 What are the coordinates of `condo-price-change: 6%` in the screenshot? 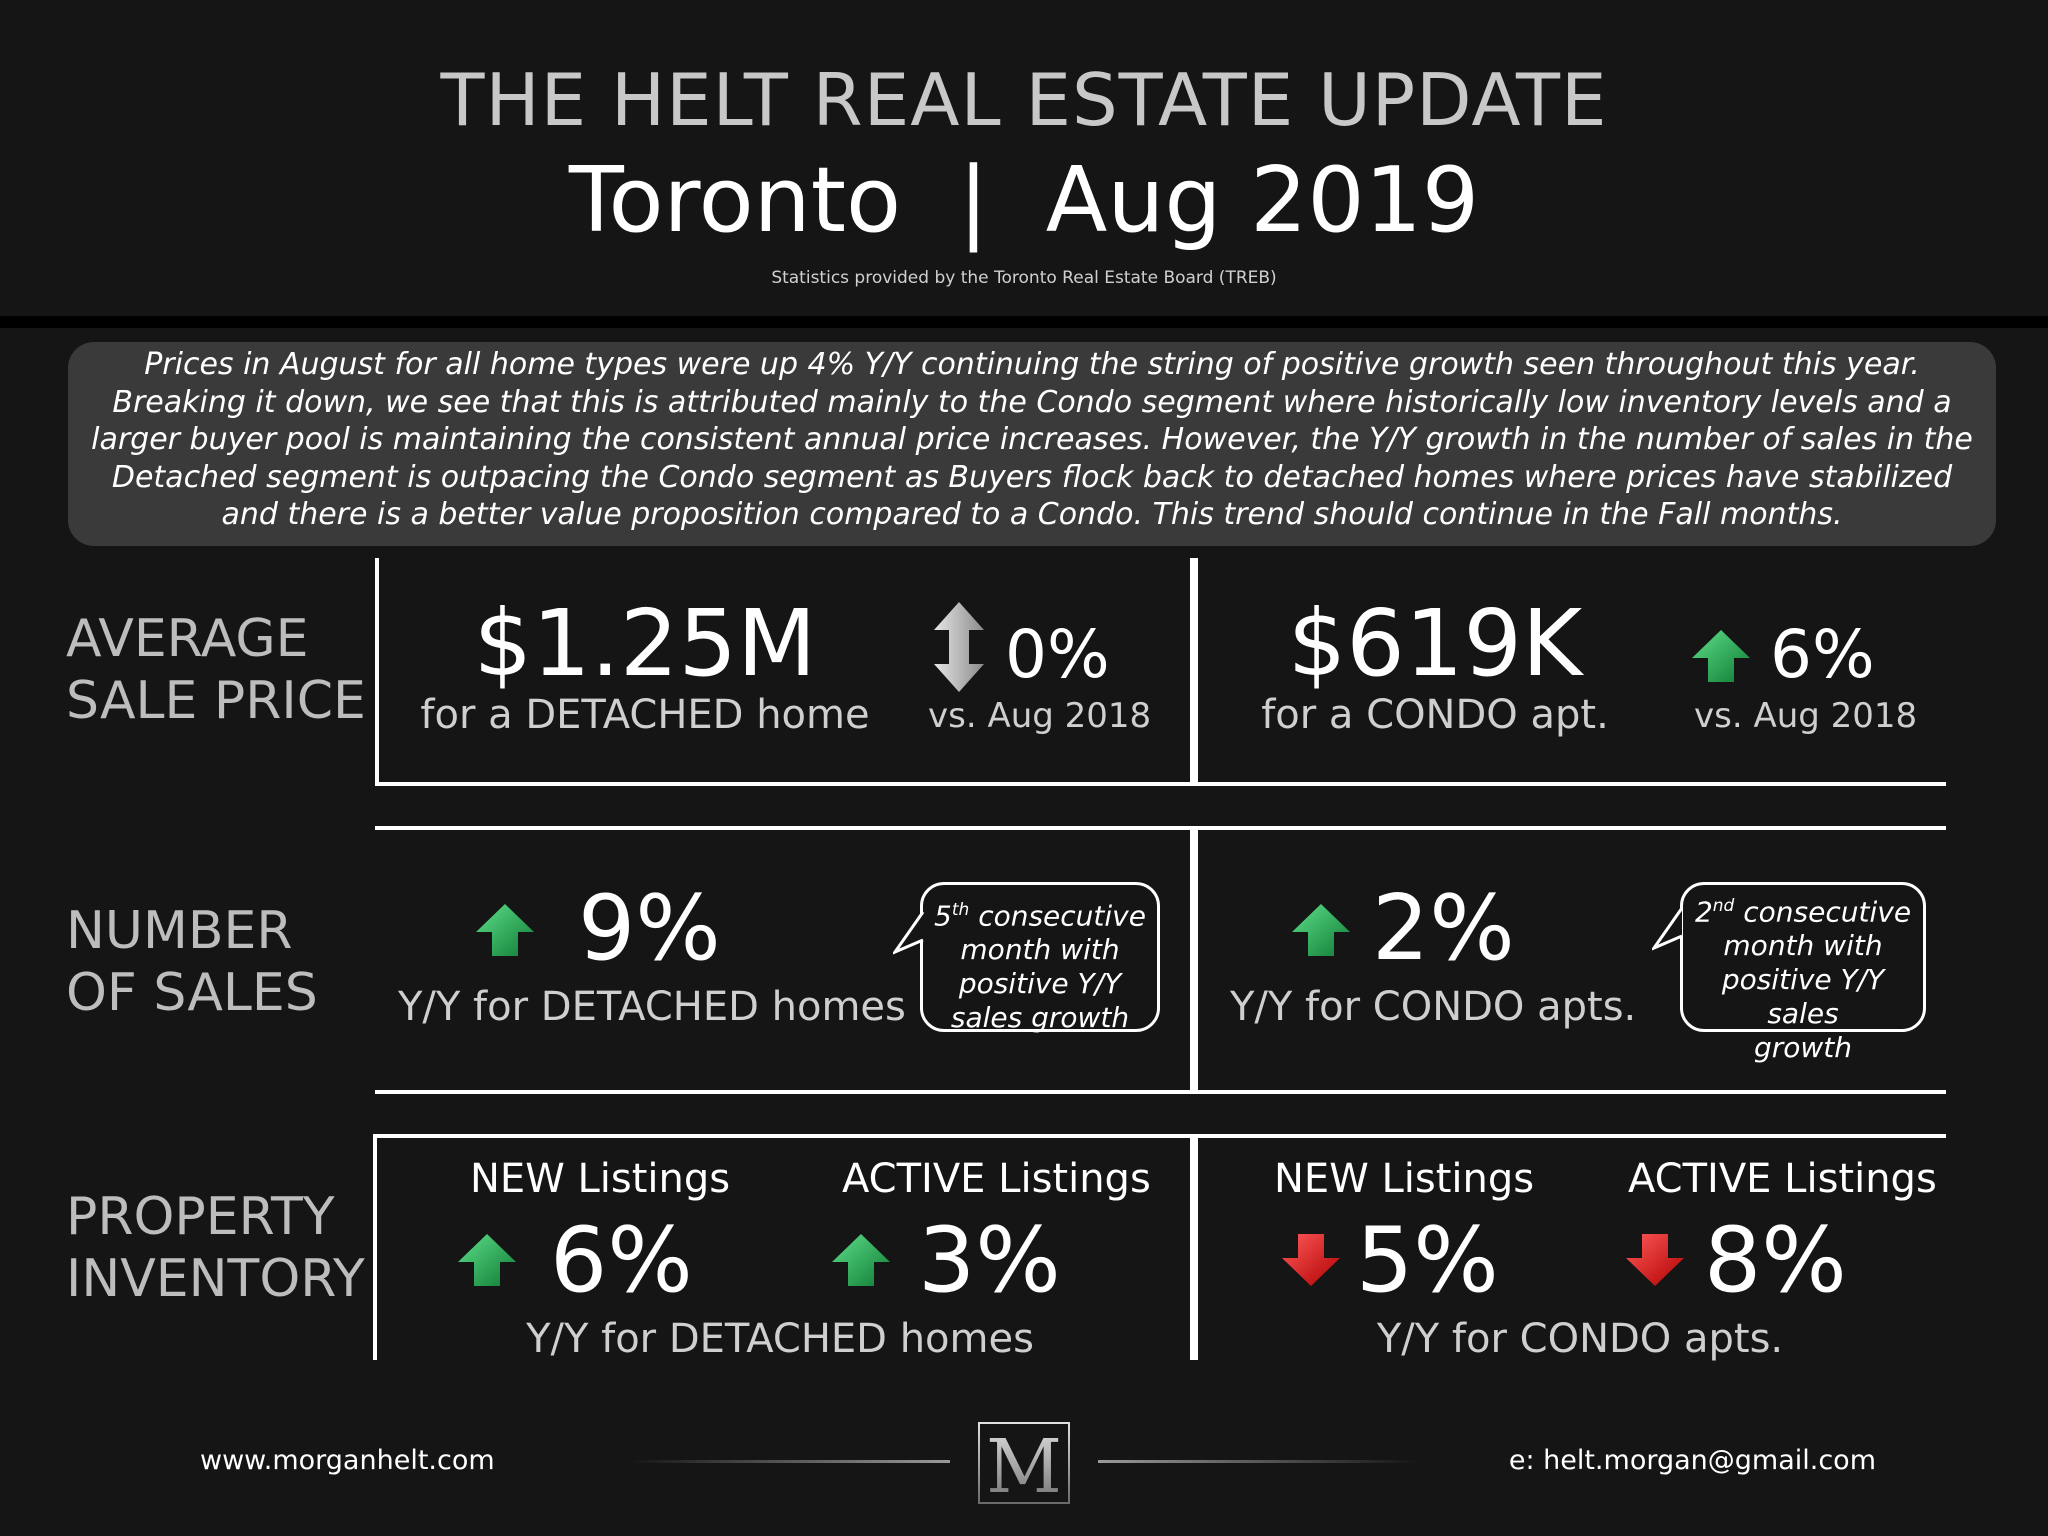 It's located at (1822, 654).